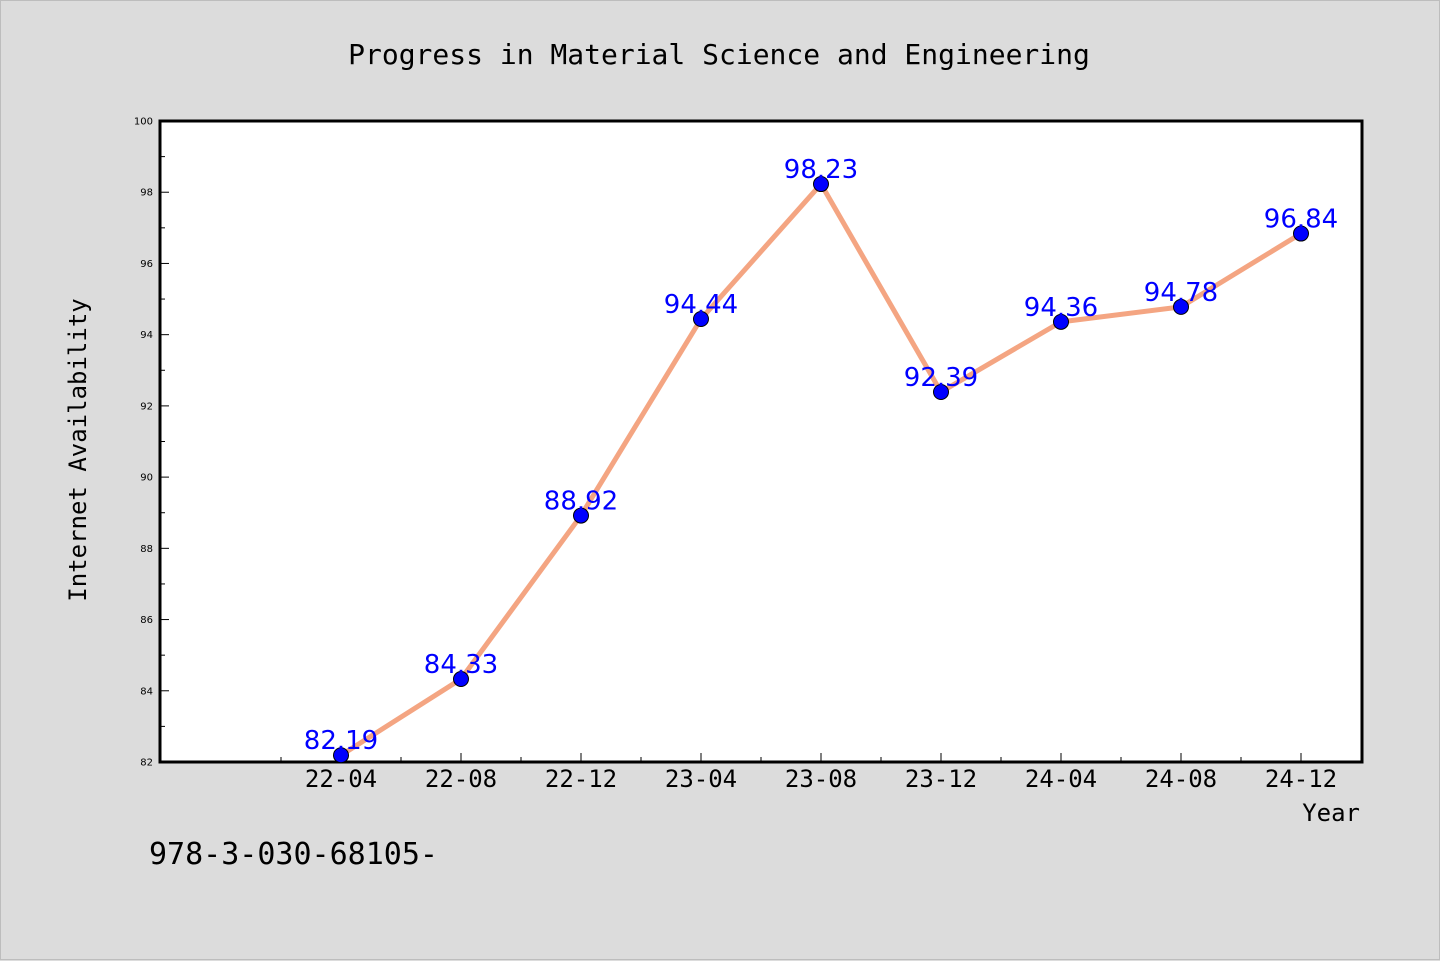  What do you see at coordinates (1301, 779) in the screenshot?
I see `x-tick-label: 24-12` at bounding box center [1301, 779].